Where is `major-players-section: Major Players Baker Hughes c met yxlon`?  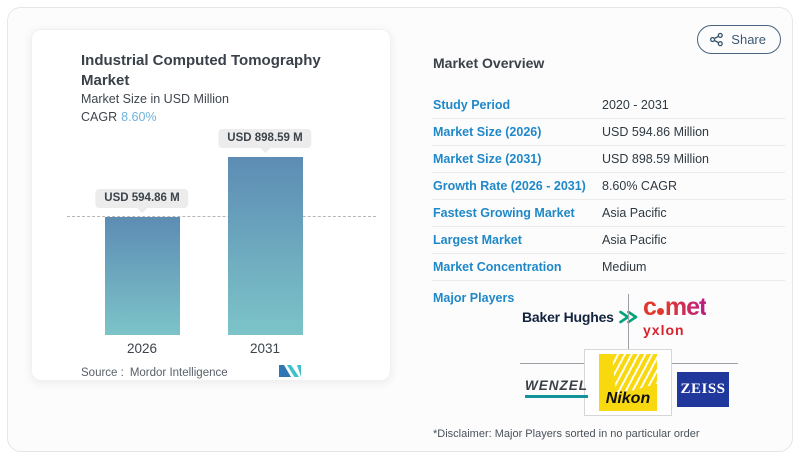 major-players-section: Major Players Baker Hughes c met yxlon is located at coordinates (608, 354).